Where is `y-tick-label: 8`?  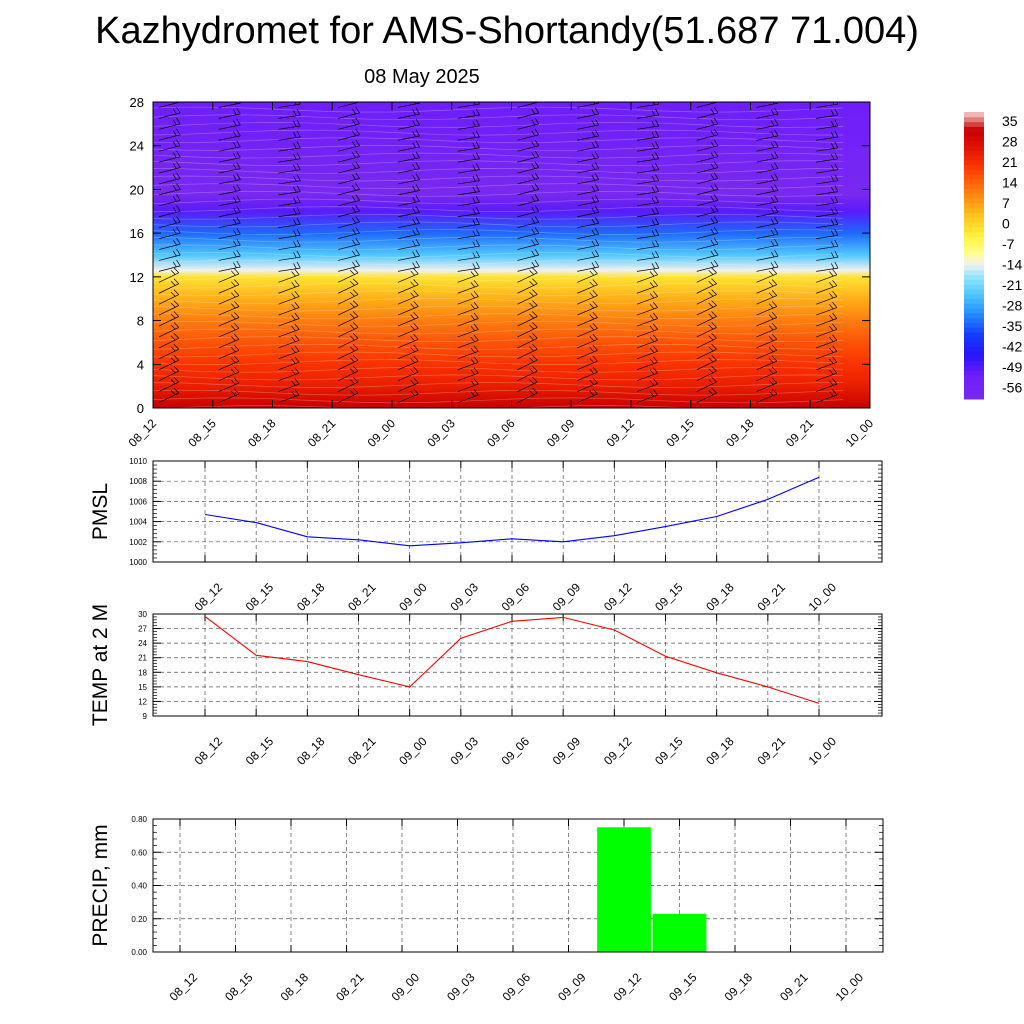
y-tick-label: 8 is located at coordinates (140, 321).